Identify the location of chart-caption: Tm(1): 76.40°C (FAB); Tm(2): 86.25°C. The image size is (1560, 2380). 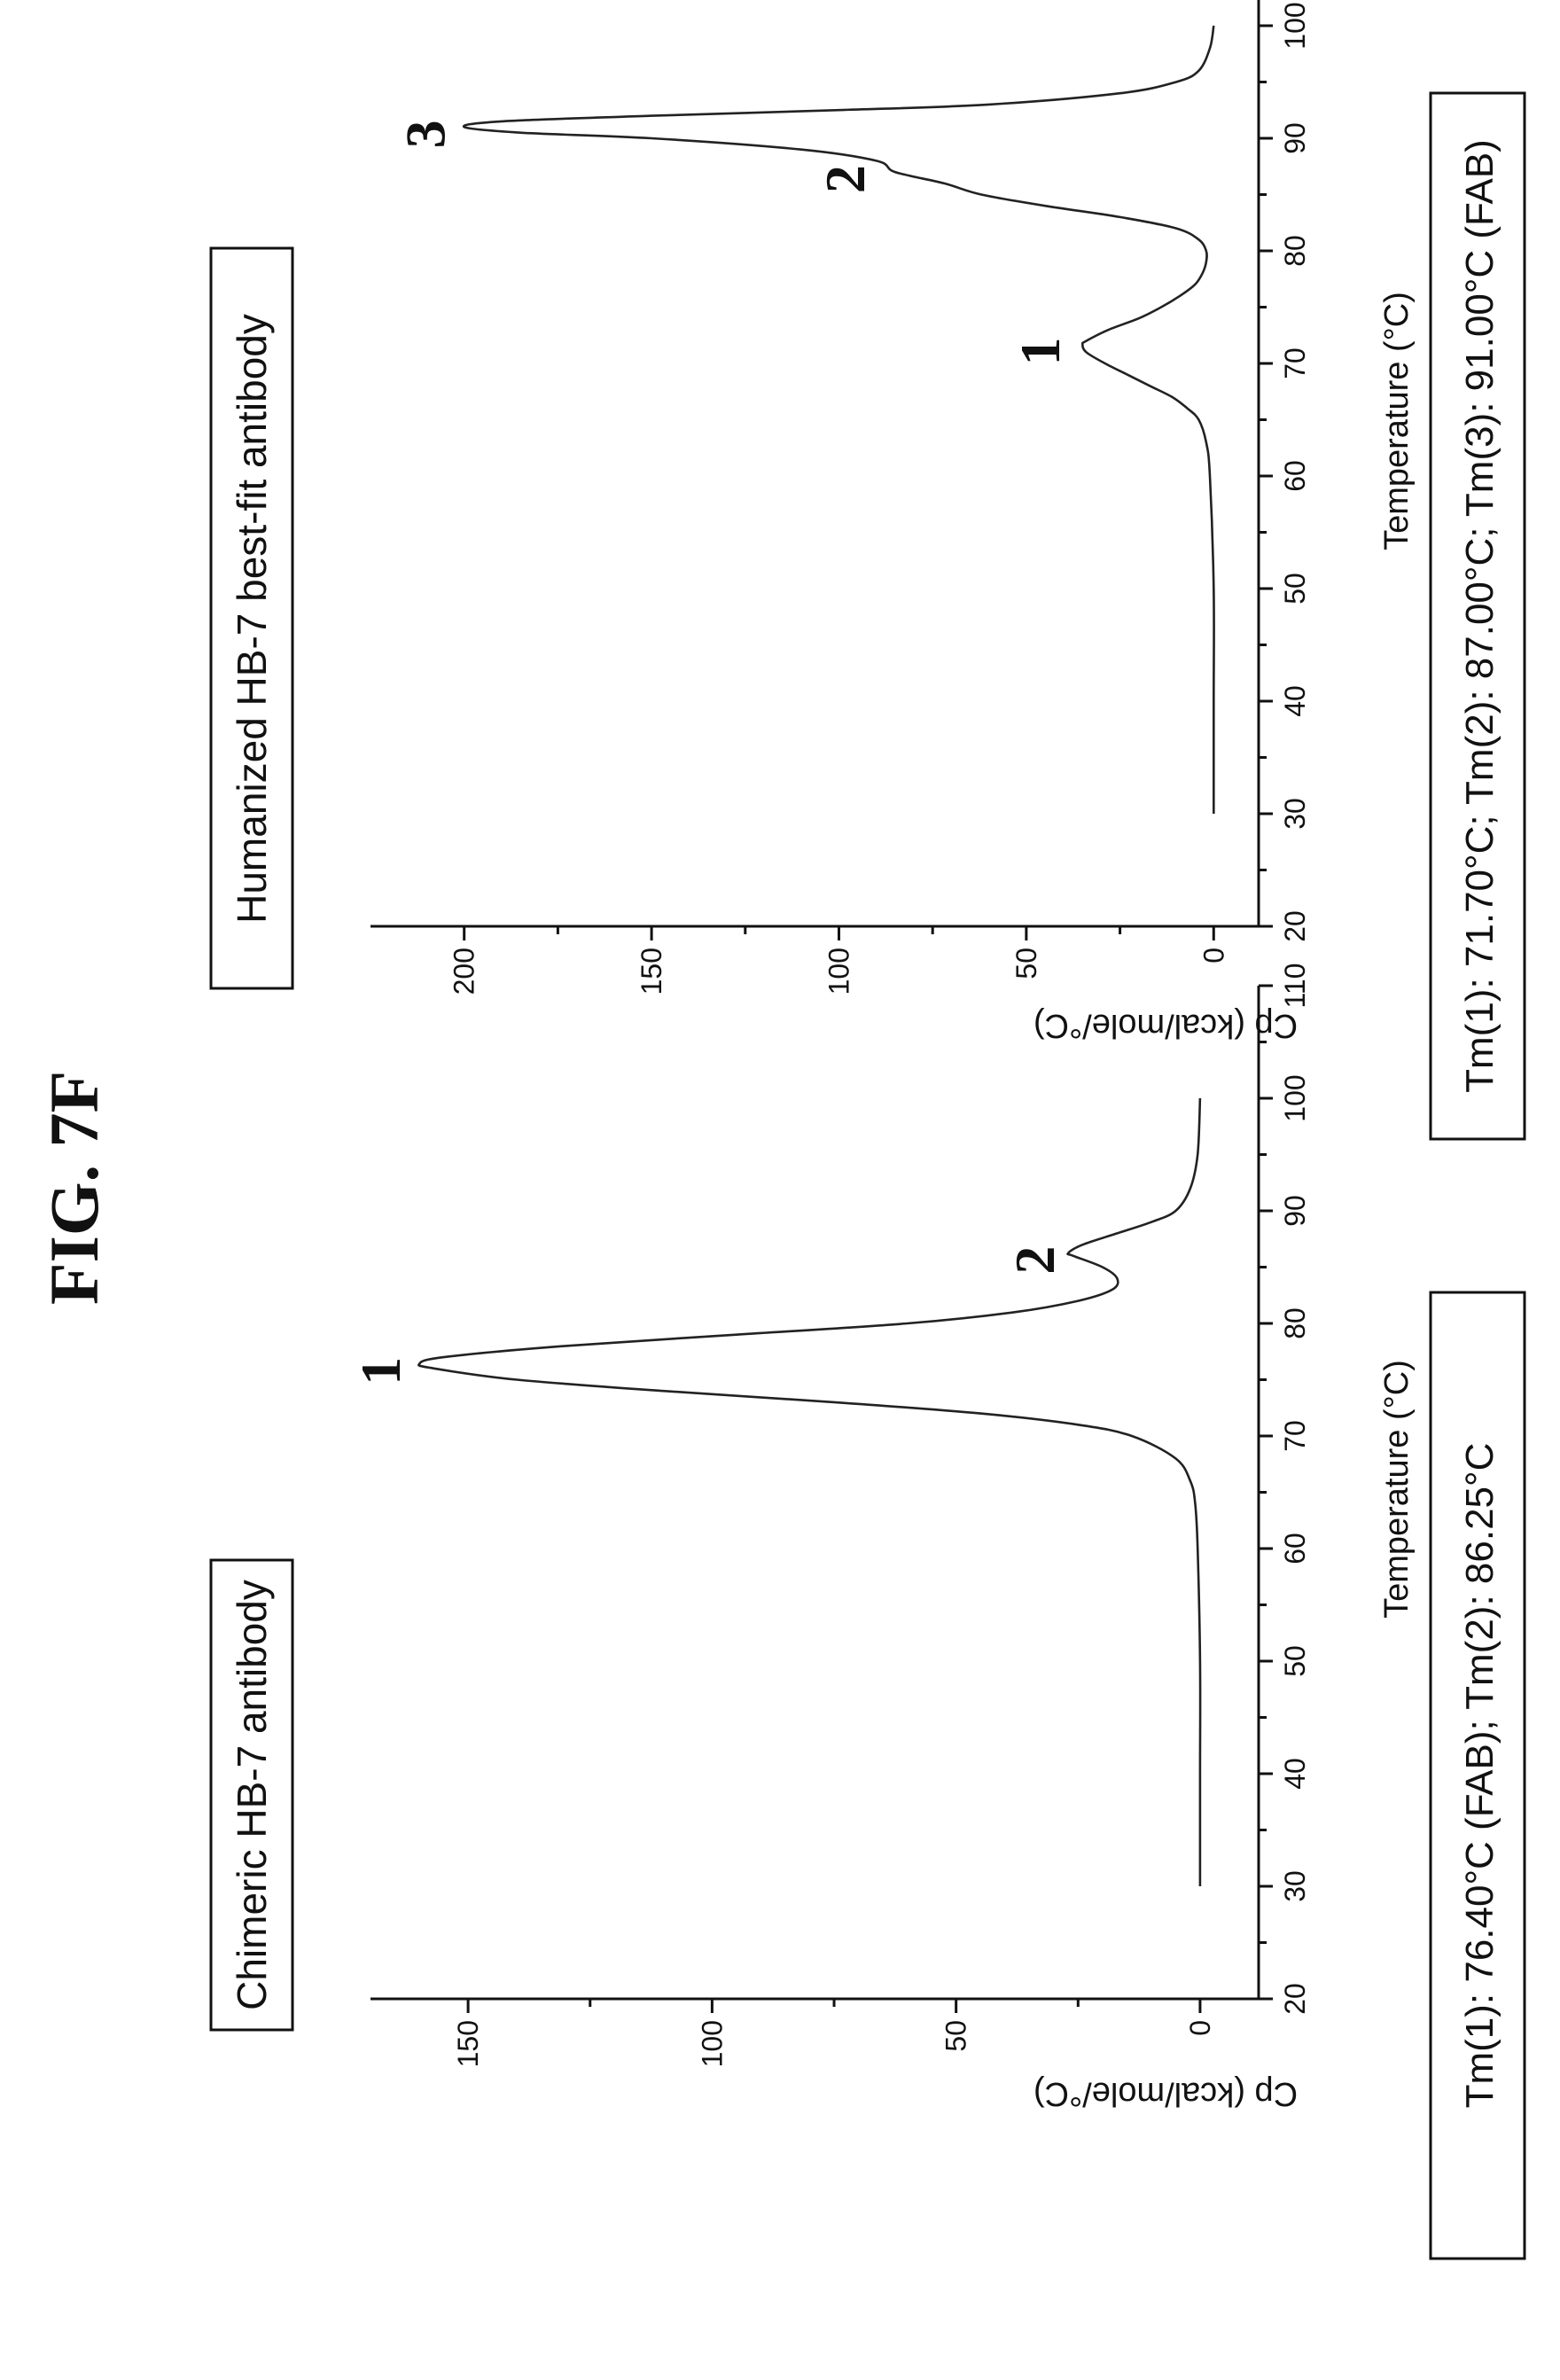
(1480, 1776).